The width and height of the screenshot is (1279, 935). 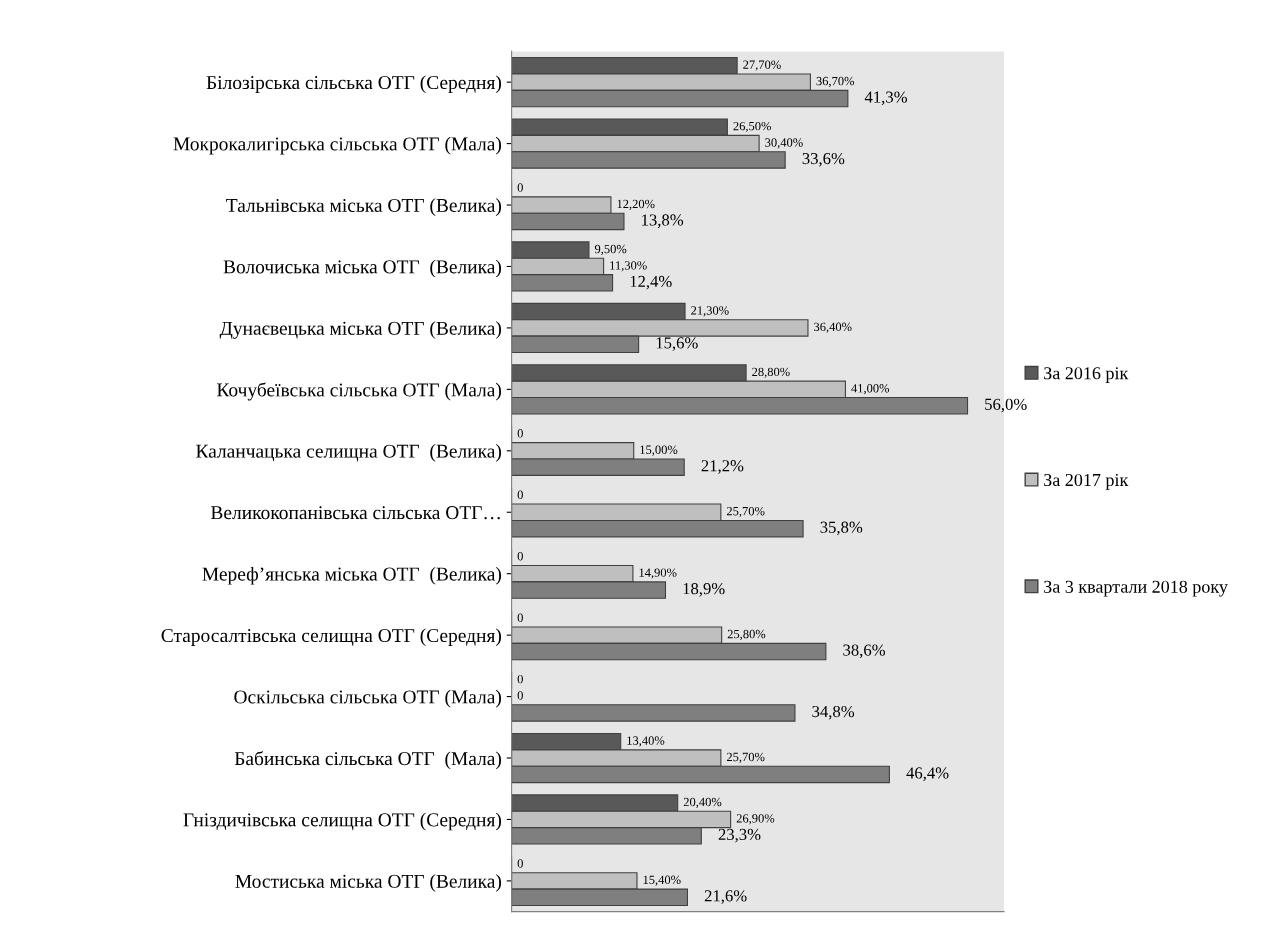 I want to click on legend-label: За 3 квартали 2018 року, so click(x=1136, y=588).